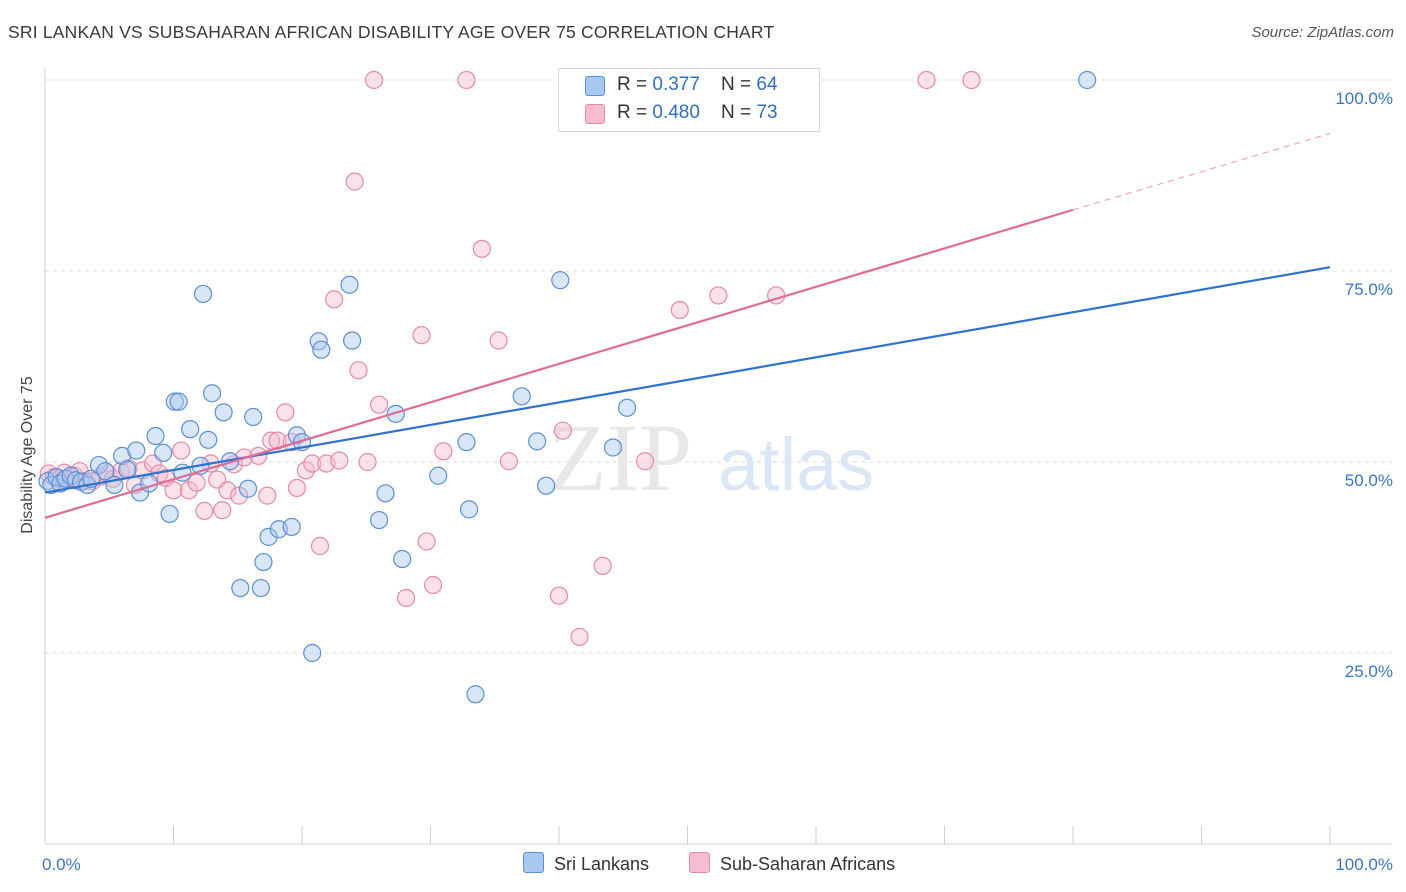  Describe the element at coordinates (1364, 98) in the screenshot. I see `y-tick-label: 100.0%` at that location.